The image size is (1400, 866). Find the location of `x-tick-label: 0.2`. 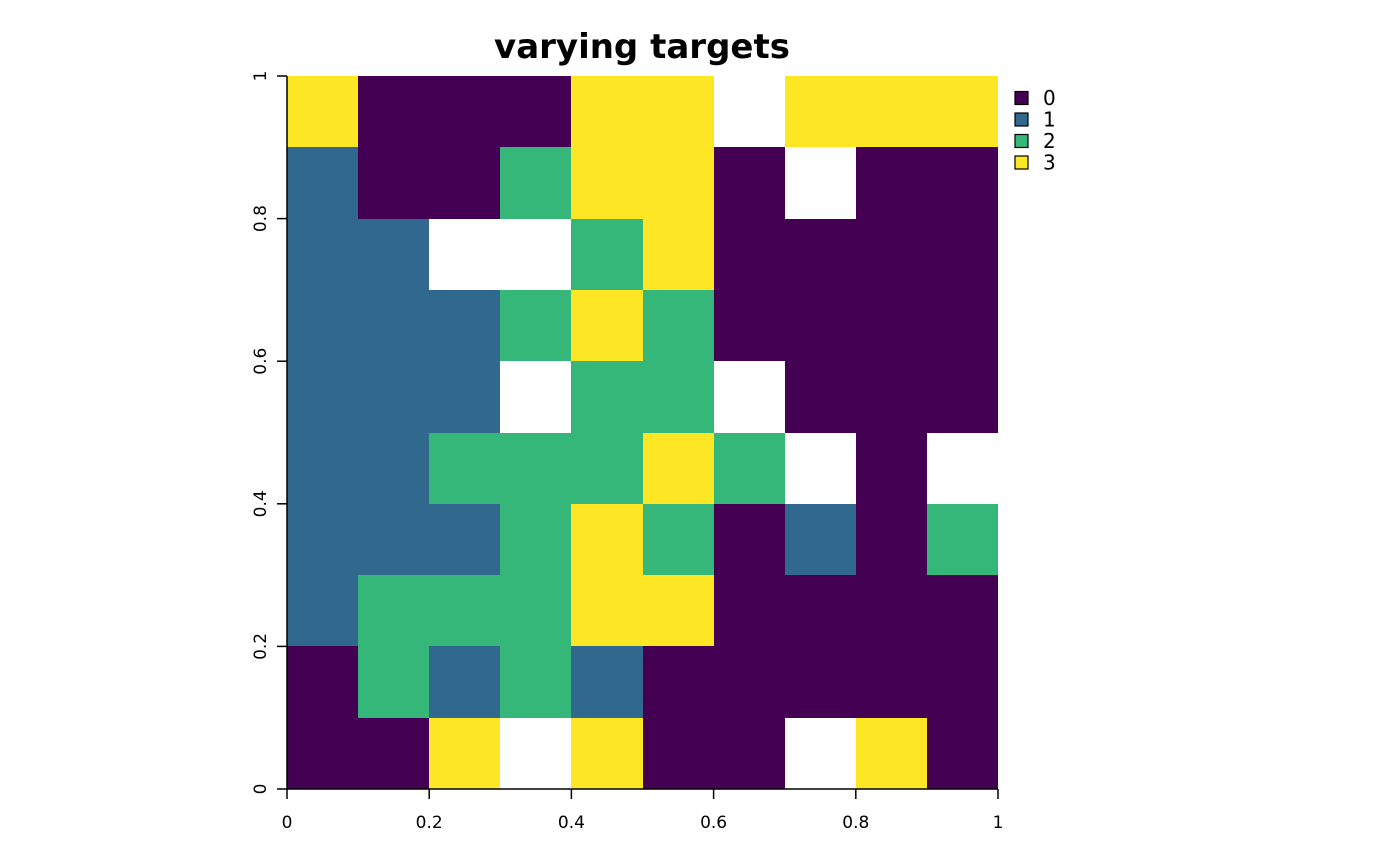

x-tick-label: 0.2 is located at coordinates (429, 823).